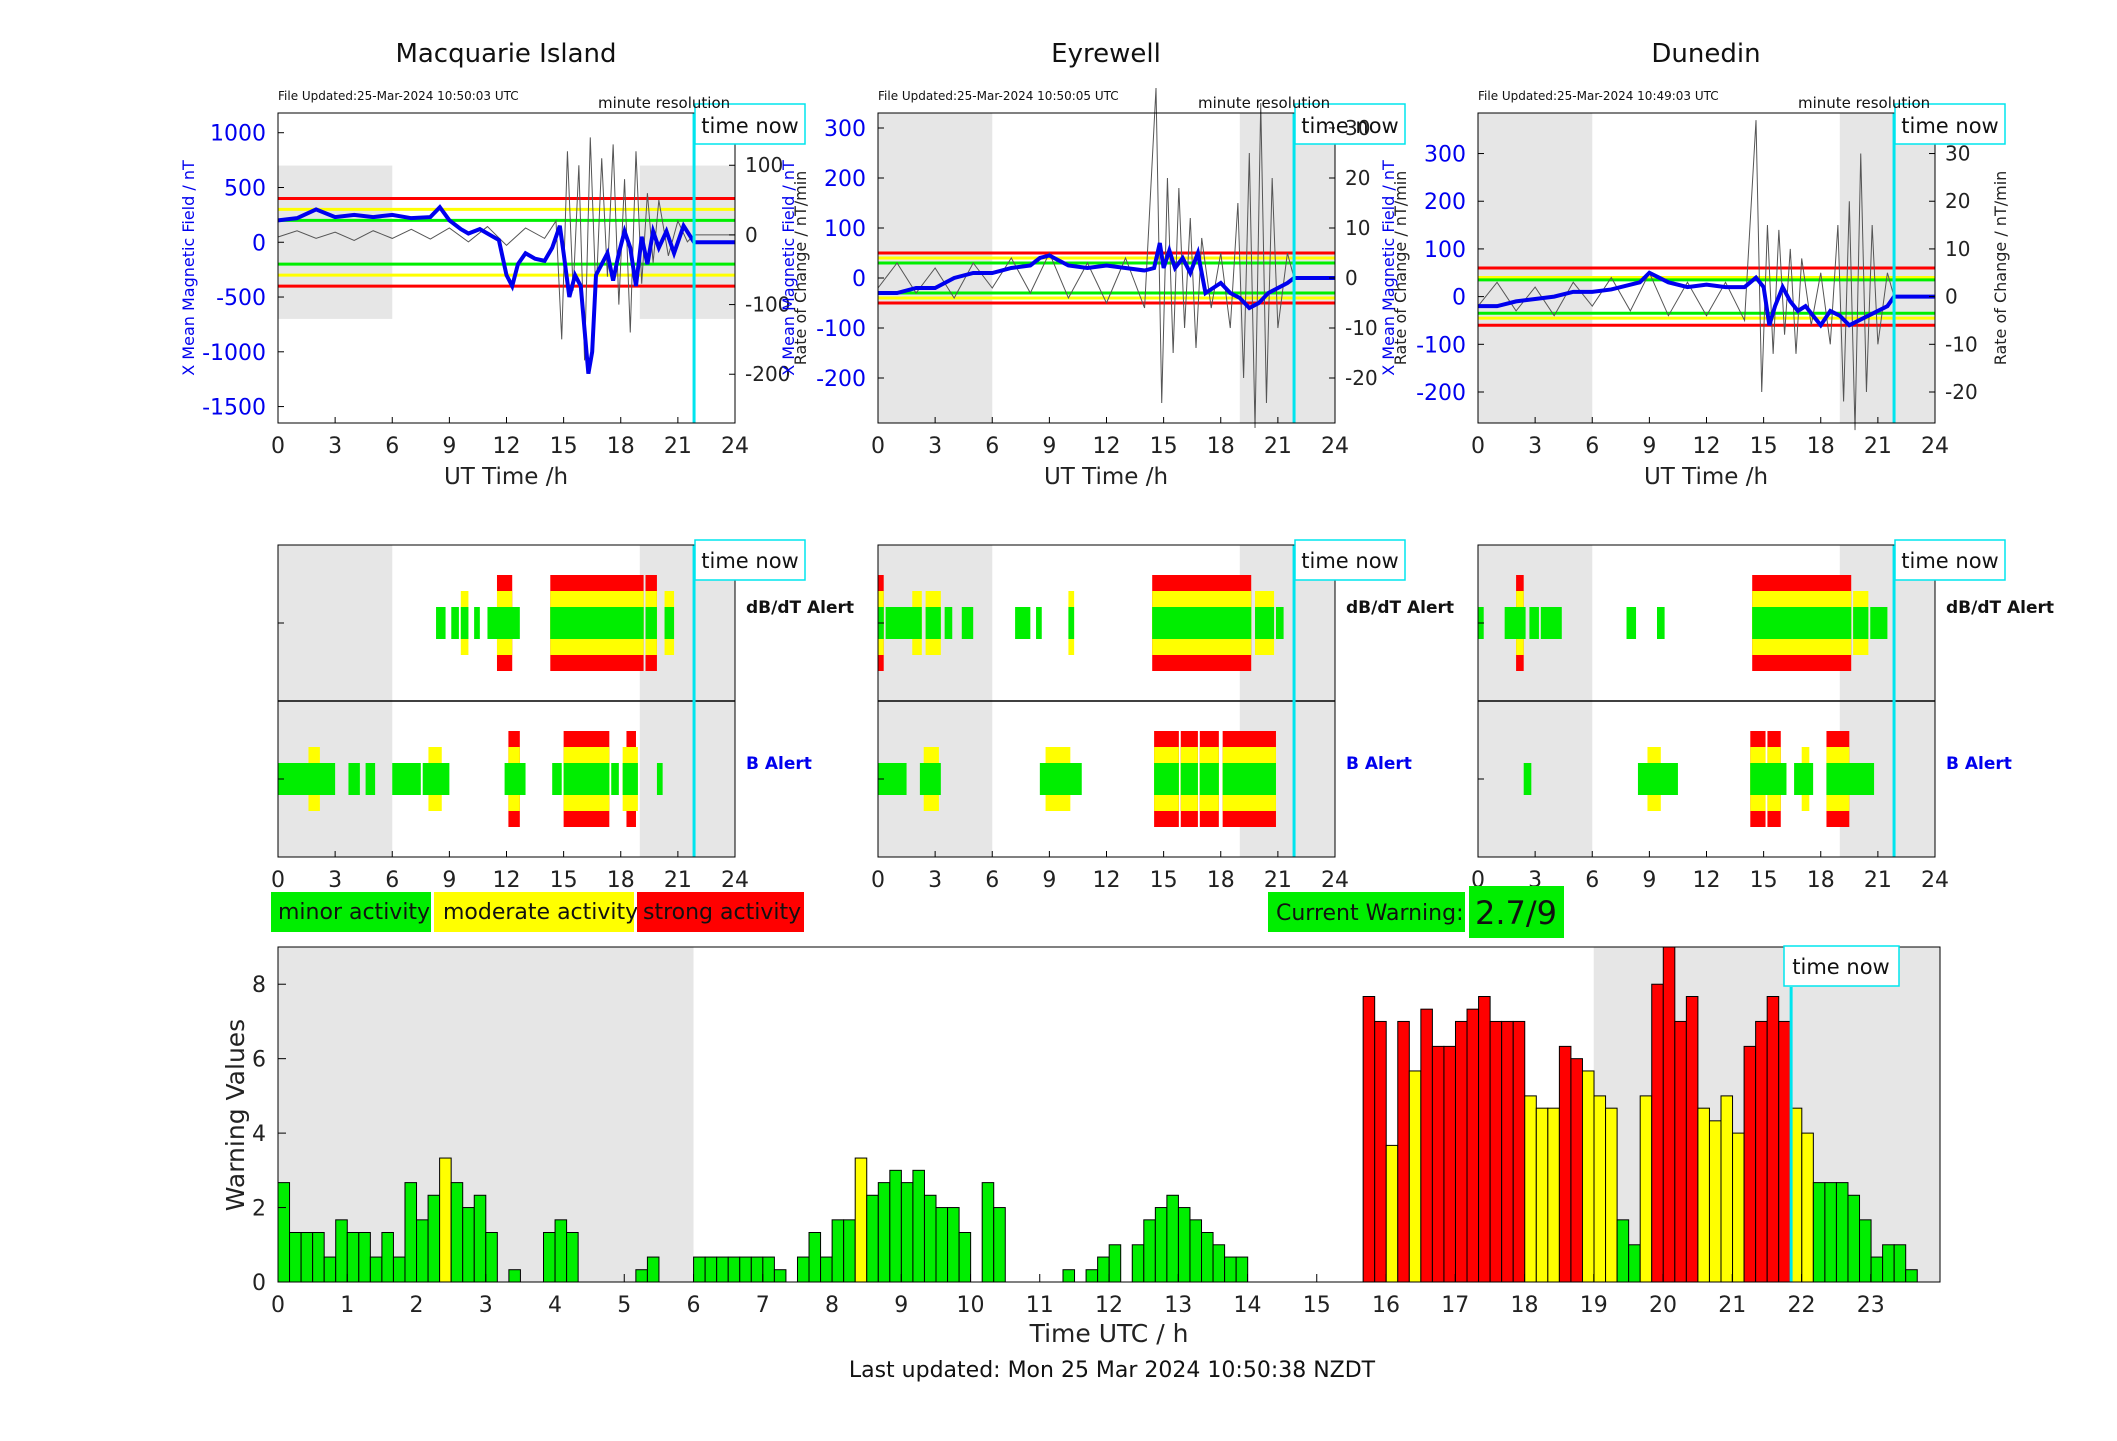 The height and width of the screenshot is (1441, 2117). I want to click on y-tick-label: 8, so click(259, 985).